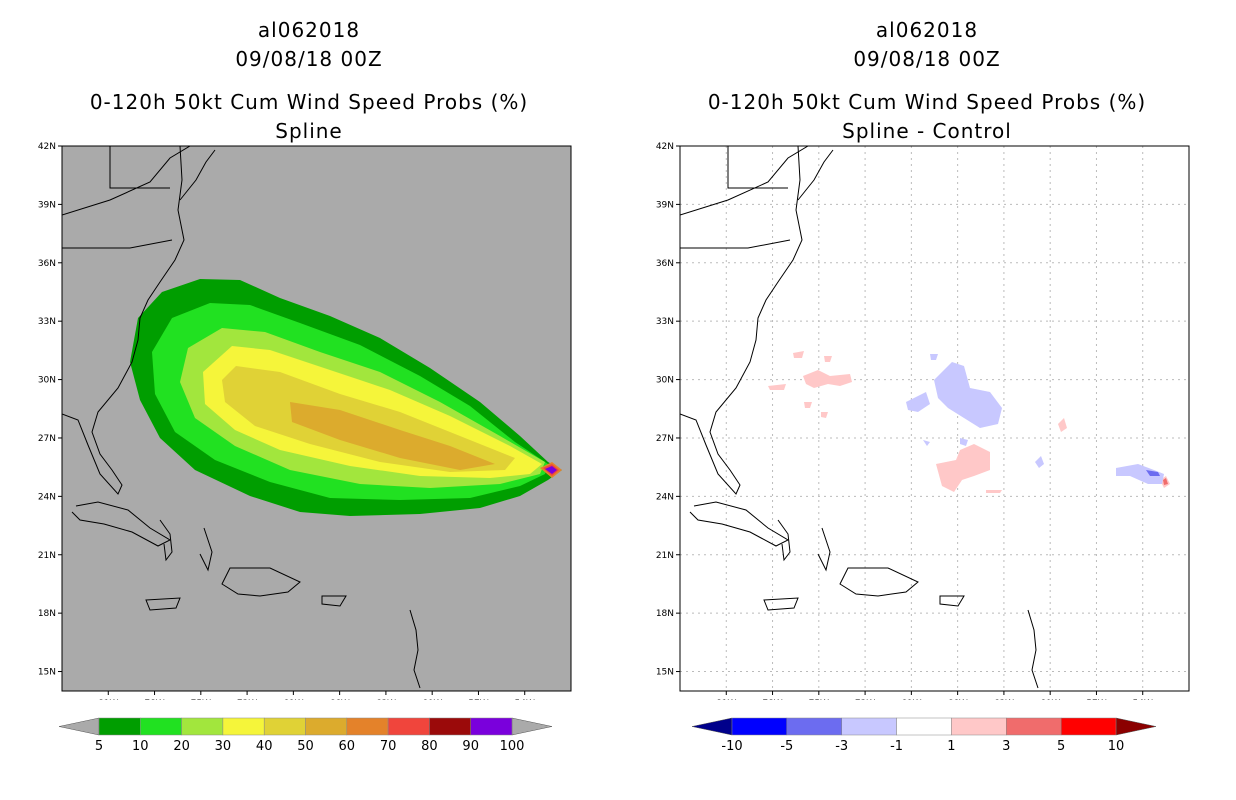 This screenshot has height=800, width=1236. I want to click on colorbar: -10 -5 -3 -1 1 3 5 10, so click(924, 735).